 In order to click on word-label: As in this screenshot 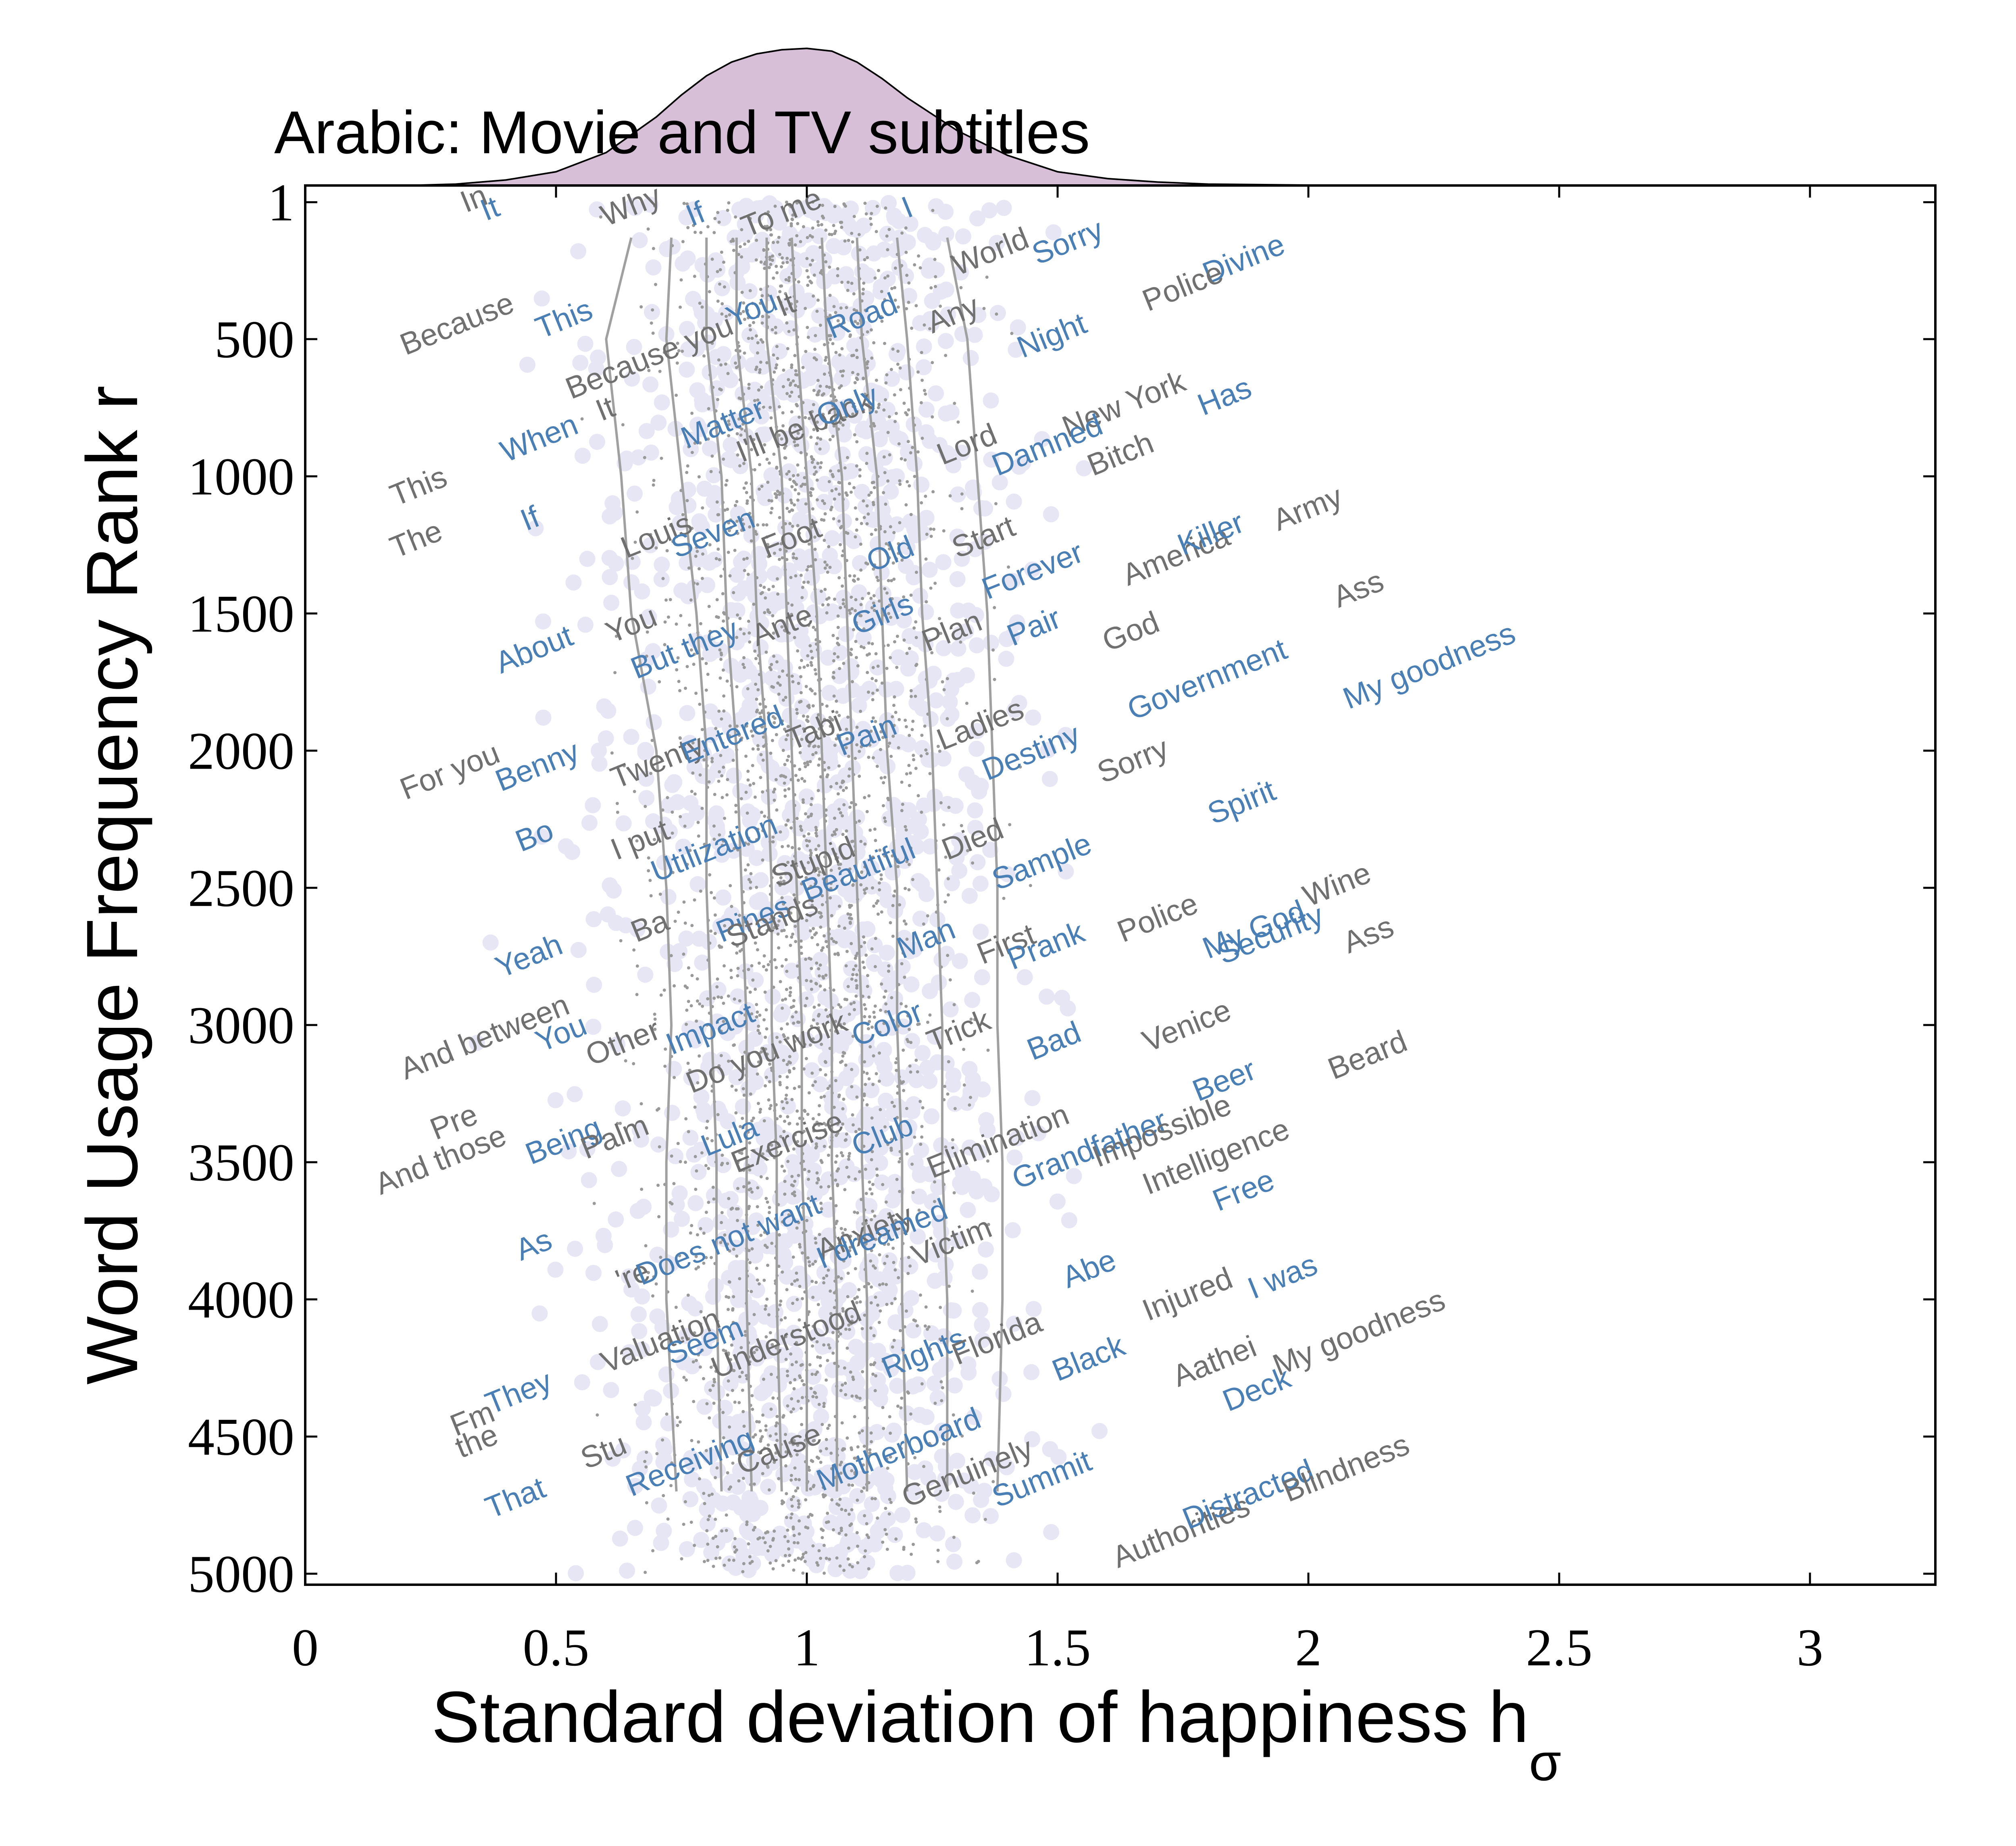, I will do `click(533, 1244)`.